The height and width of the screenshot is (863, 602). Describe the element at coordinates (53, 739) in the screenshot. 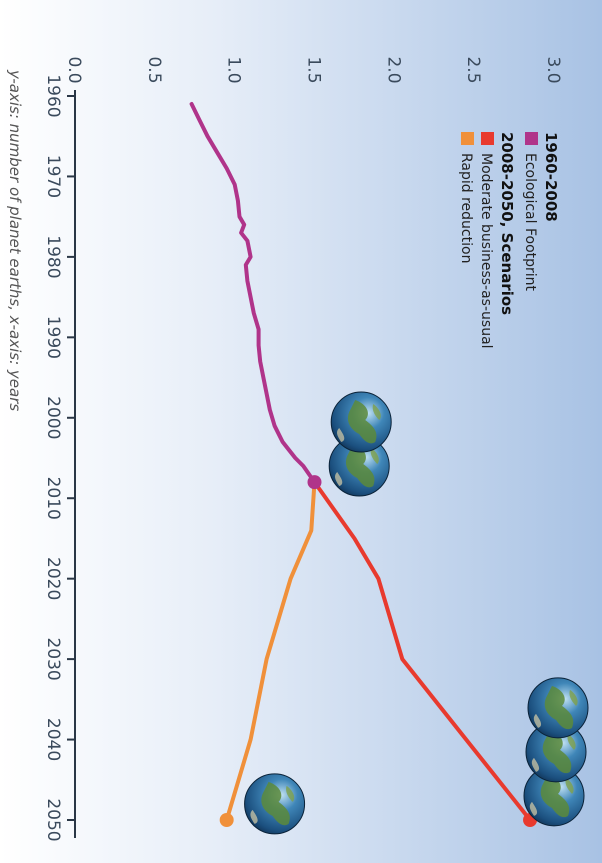

I see `x-tick-label: 2040` at that location.